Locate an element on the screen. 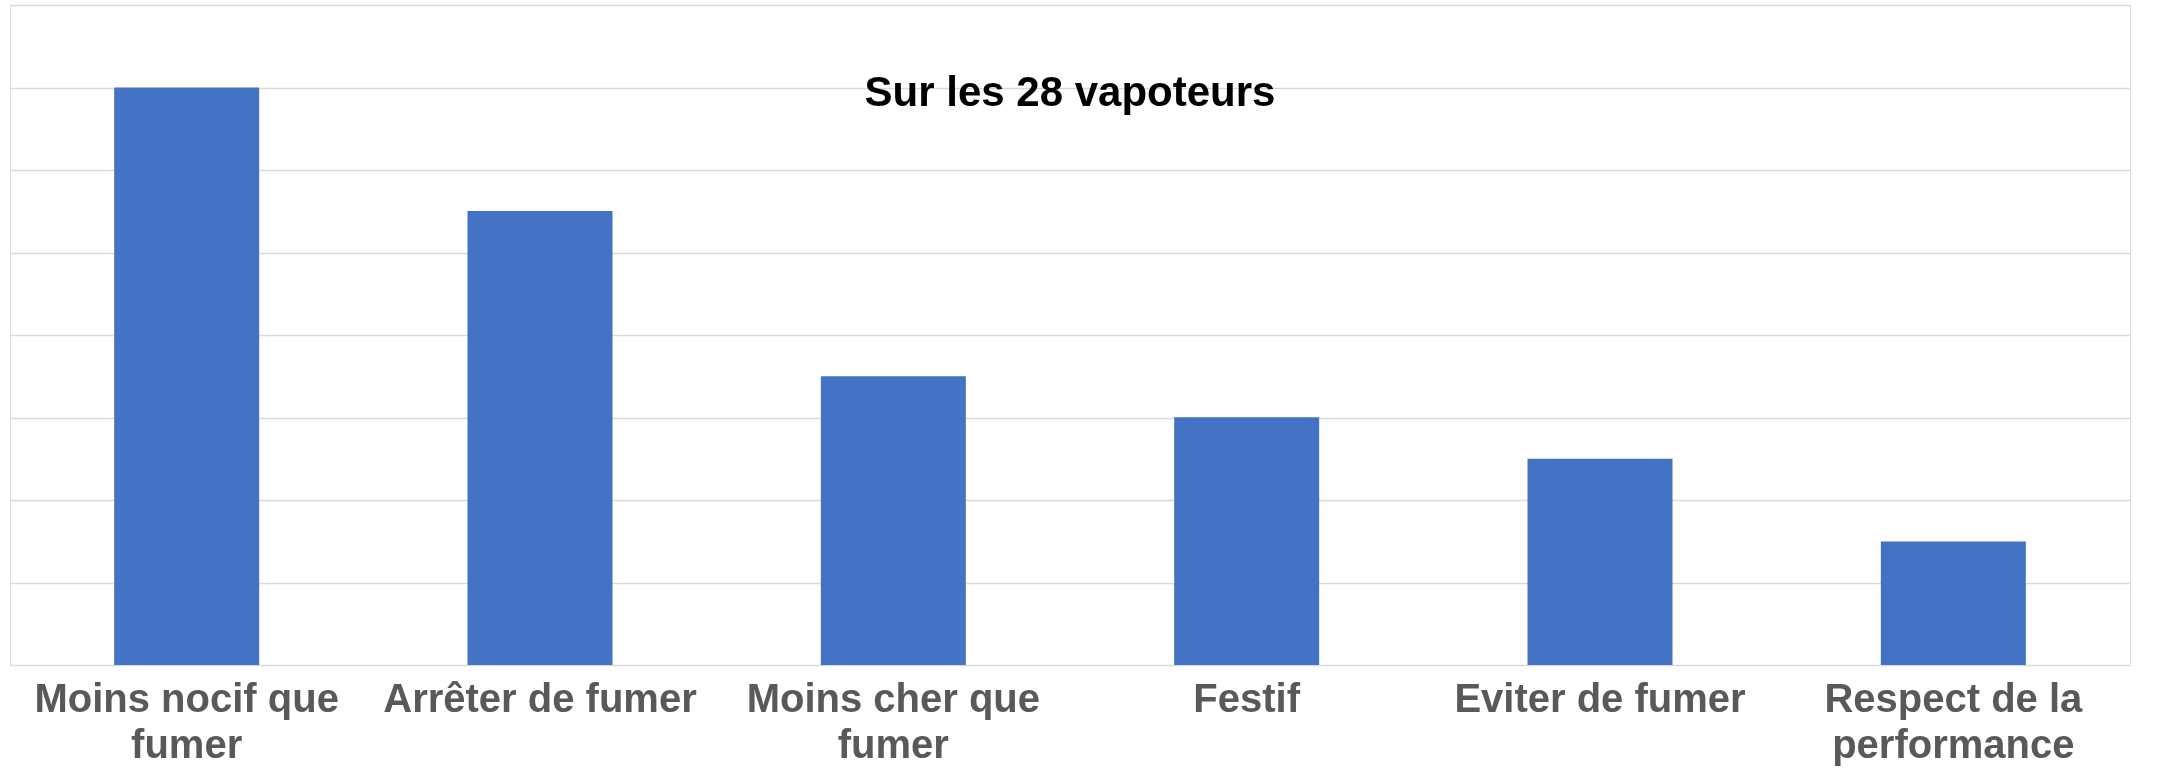 This screenshot has height=781, width=2160. x-tick-label: Moins cher que fumer is located at coordinates (893, 720).